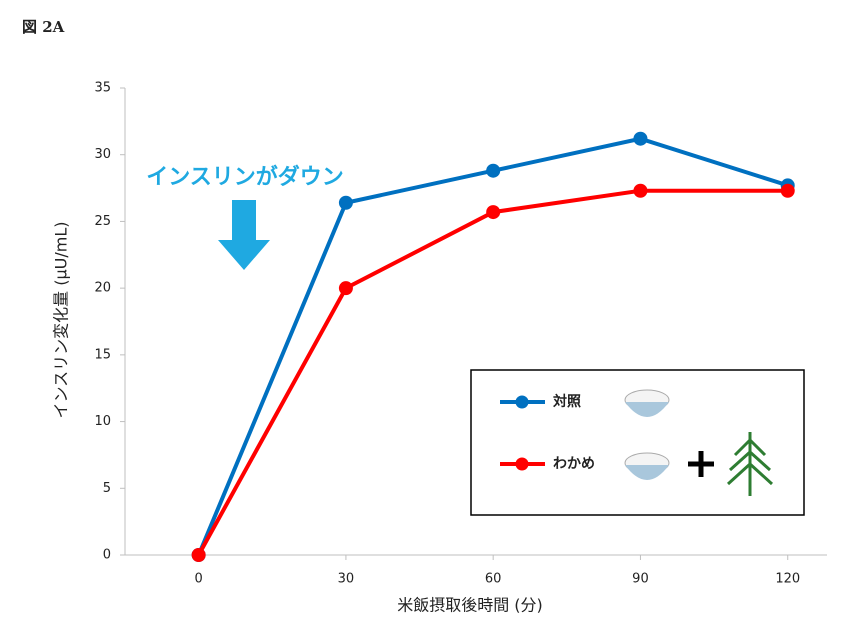  What do you see at coordinates (787, 579) in the screenshot?
I see `x-tick-label: 120` at bounding box center [787, 579].